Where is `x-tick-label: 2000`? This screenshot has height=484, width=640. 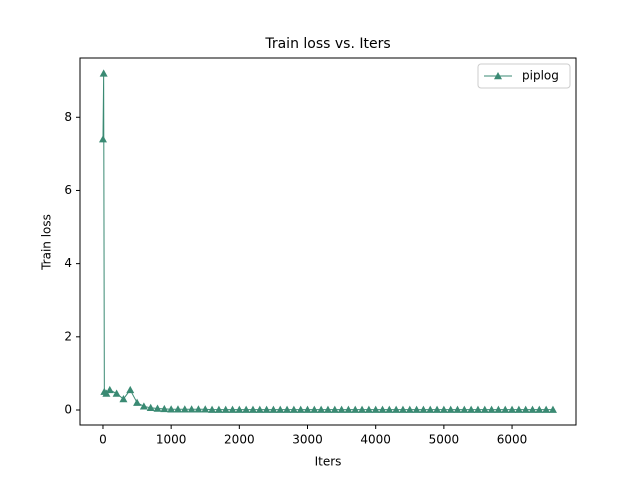
x-tick-label: 2000 is located at coordinates (239, 440).